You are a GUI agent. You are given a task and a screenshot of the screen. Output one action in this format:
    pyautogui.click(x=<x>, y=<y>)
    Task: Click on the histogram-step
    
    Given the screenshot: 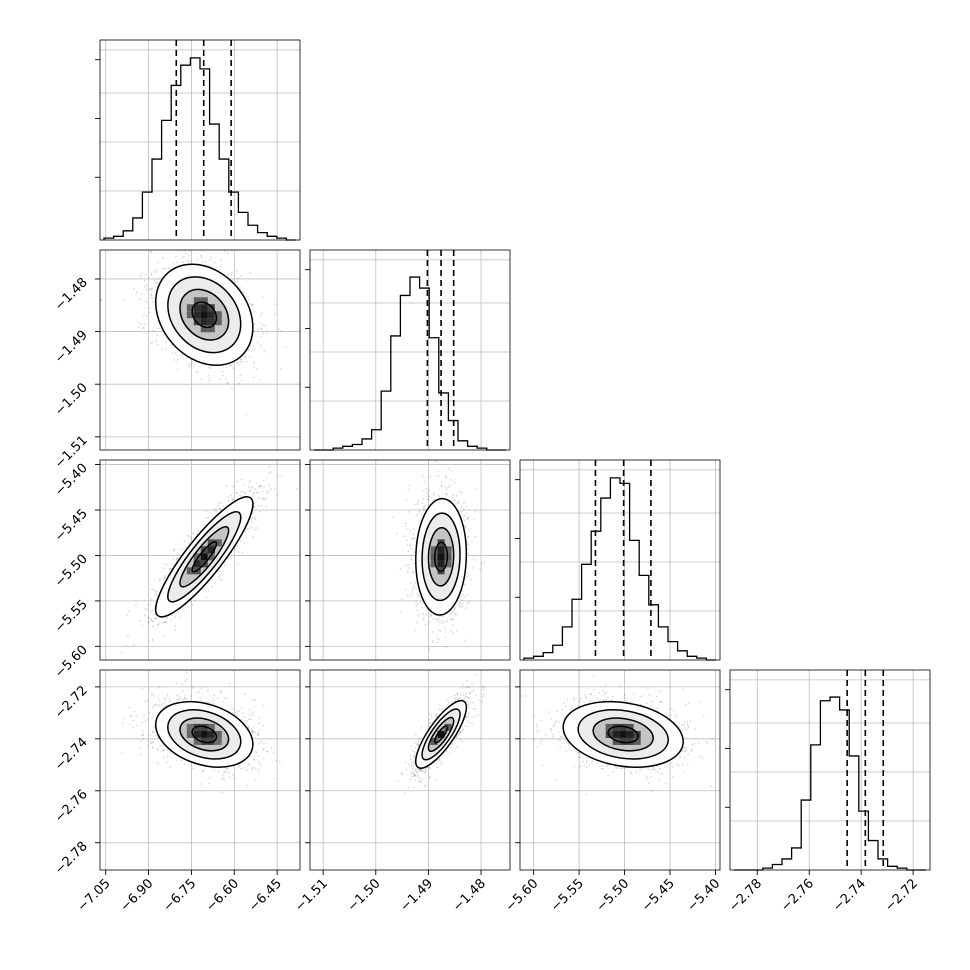 What is the action you would take?
    pyautogui.click(x=410, y=363)
    